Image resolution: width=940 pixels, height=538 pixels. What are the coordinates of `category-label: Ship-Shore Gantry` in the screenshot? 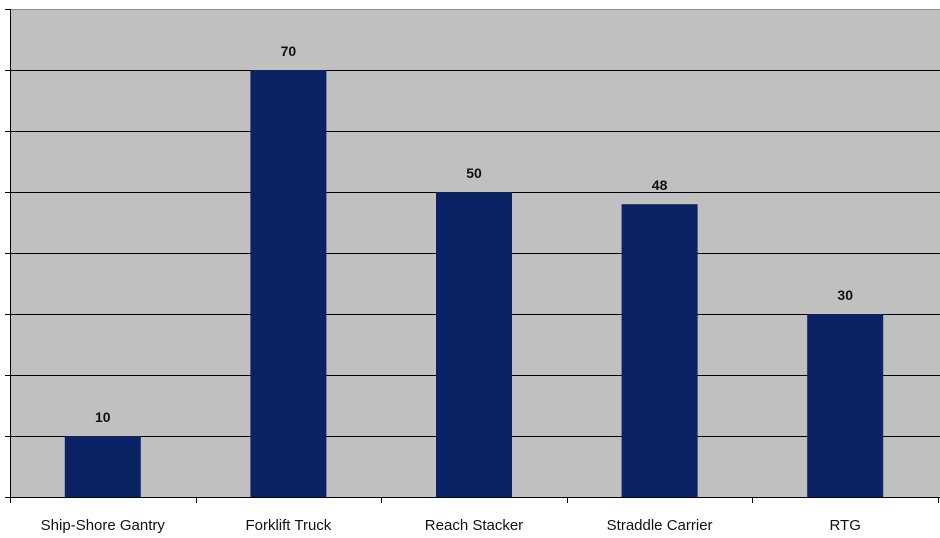 It's located at (103, 525).